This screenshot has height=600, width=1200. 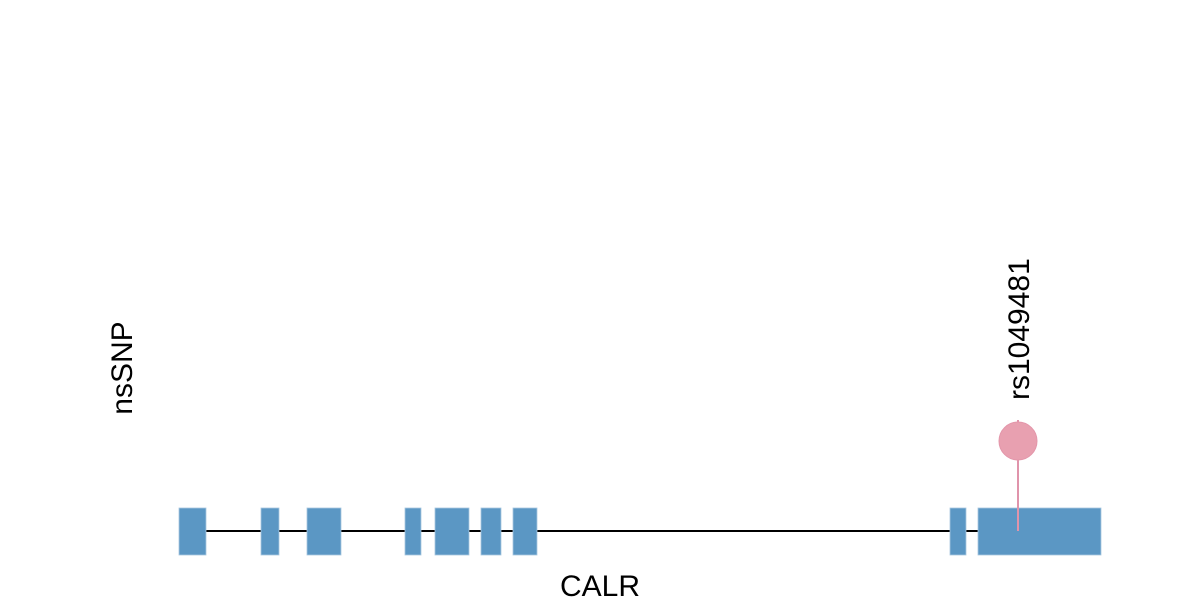 What do you see at coordinates (122, 367) in the screenshot?
I see `track-label: nsSNP` at bounding box center [122, 367].